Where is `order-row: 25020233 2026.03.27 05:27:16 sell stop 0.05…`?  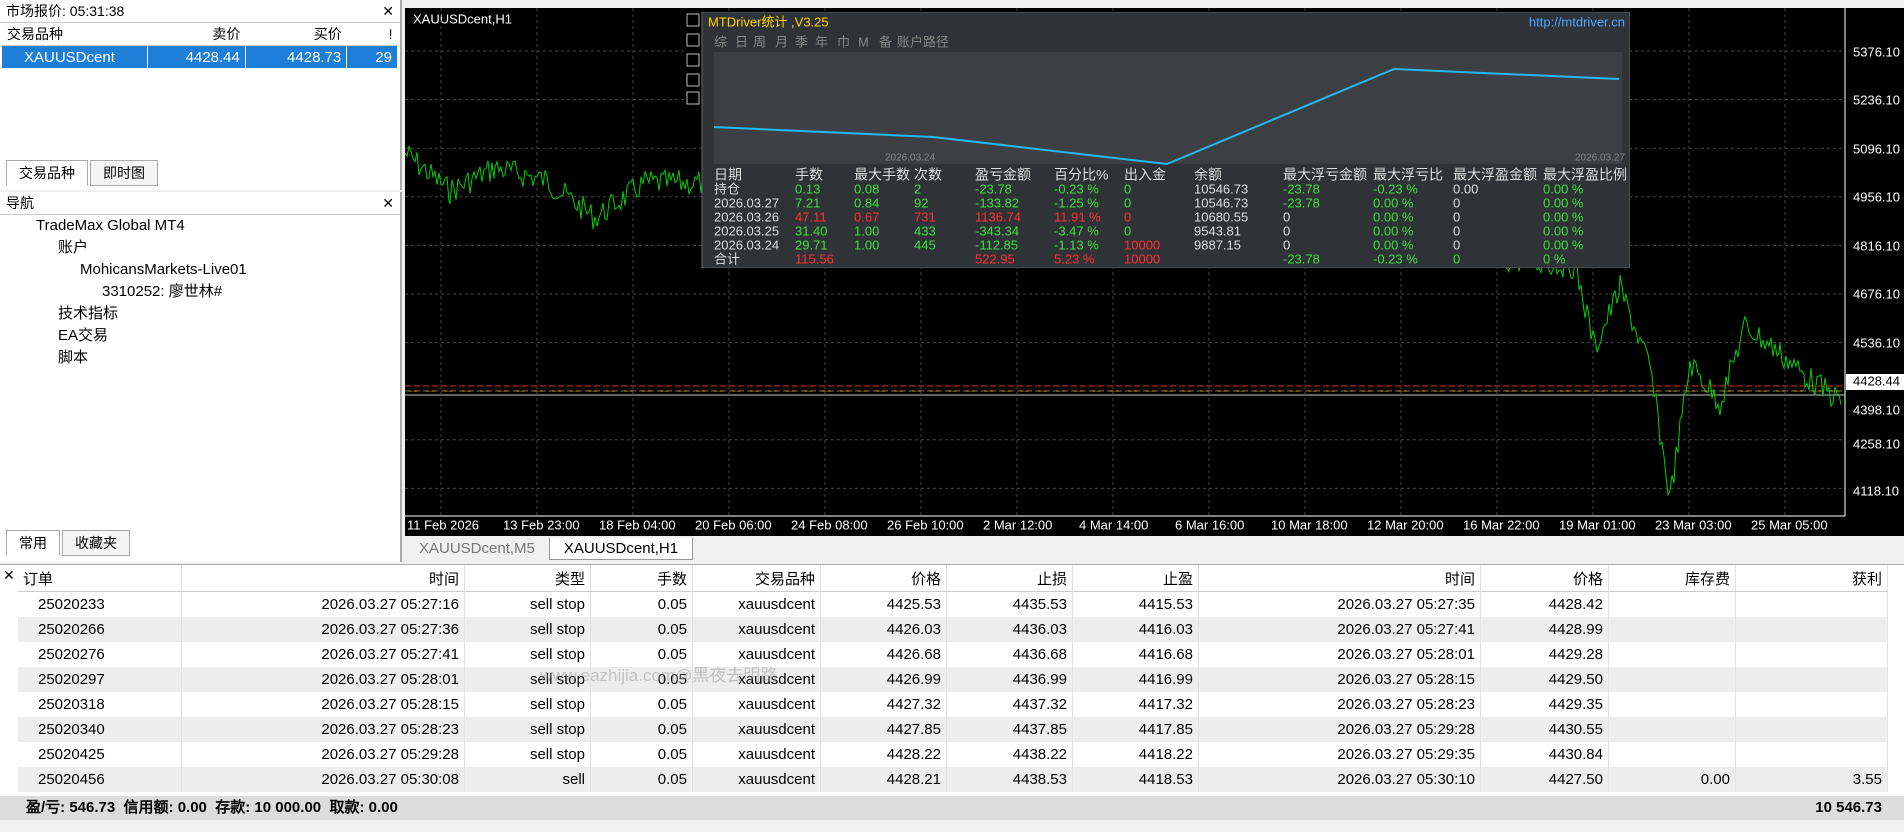 order-row: 25020233 2026.03.27 05:27:16 sell stop 0.05… is located at coordinates (953, 604).